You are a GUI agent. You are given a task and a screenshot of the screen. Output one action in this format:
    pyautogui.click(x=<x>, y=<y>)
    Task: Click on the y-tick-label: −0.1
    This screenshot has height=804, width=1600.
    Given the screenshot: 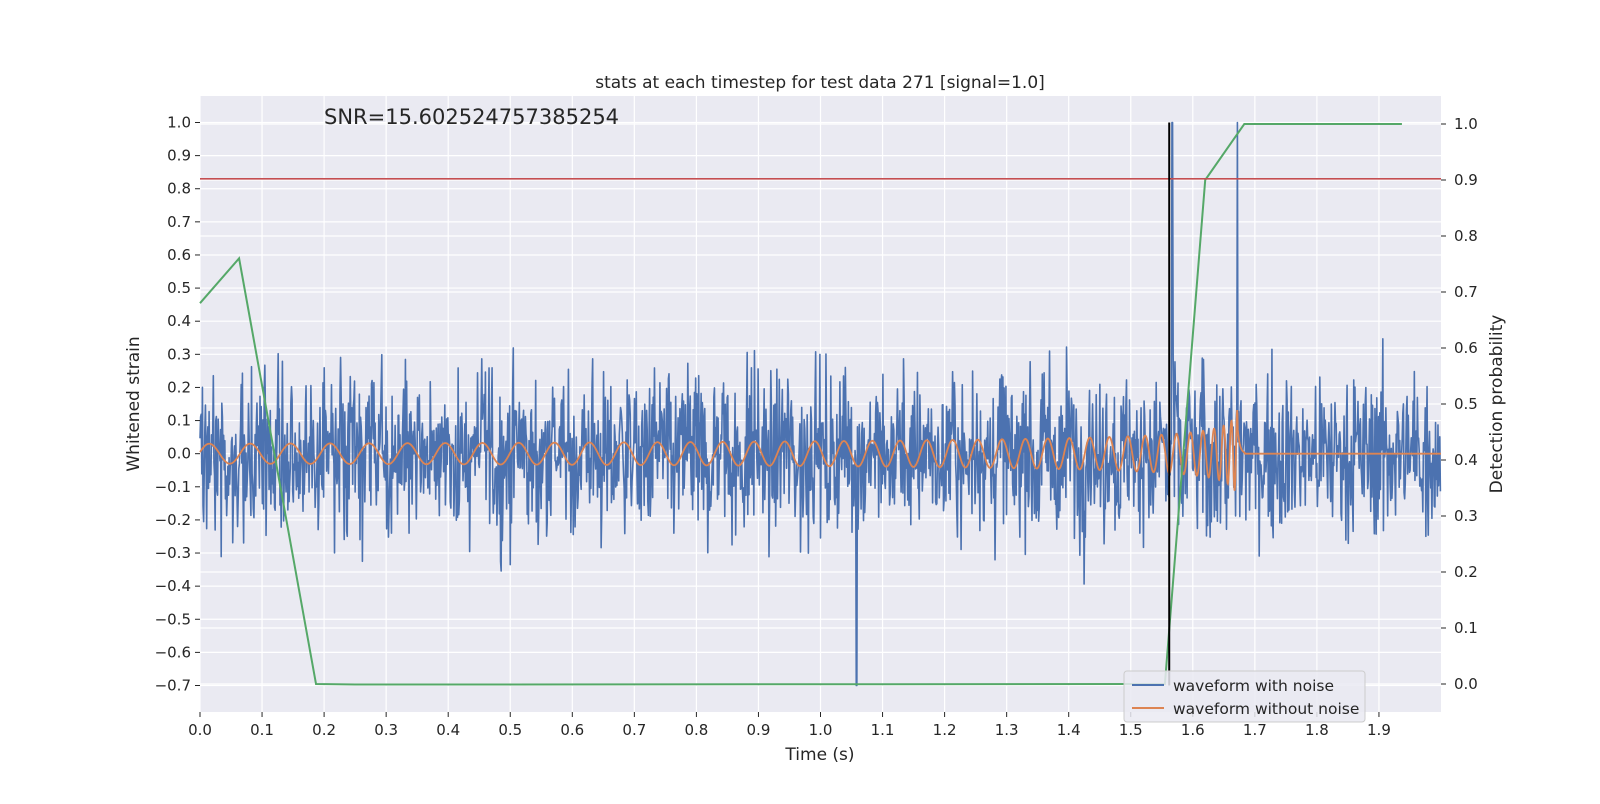 What is the action you would take?
    pyautogui.click(x=173, y=487)
    